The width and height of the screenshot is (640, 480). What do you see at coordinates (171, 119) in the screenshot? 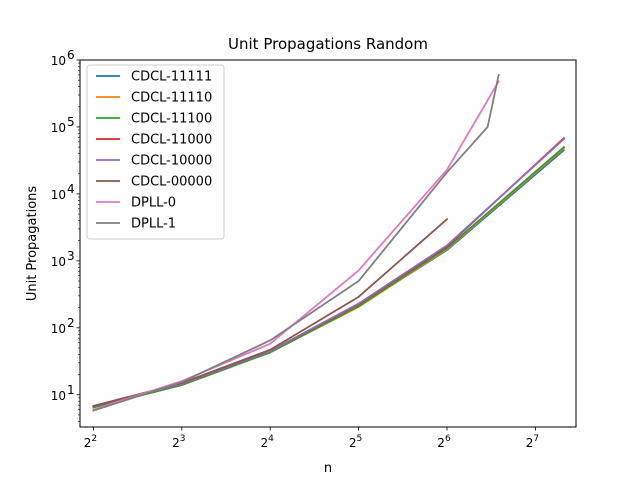
I see `legend-label: CDCL-11100` at bounding box center [171, 119].